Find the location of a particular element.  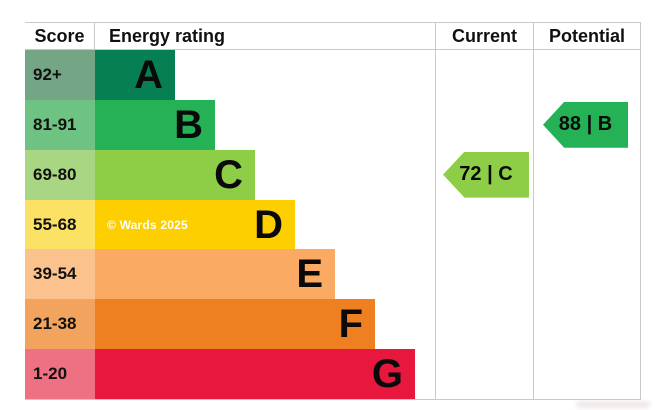

score-range-d: 55-68 is located at coordinates (60, 224).